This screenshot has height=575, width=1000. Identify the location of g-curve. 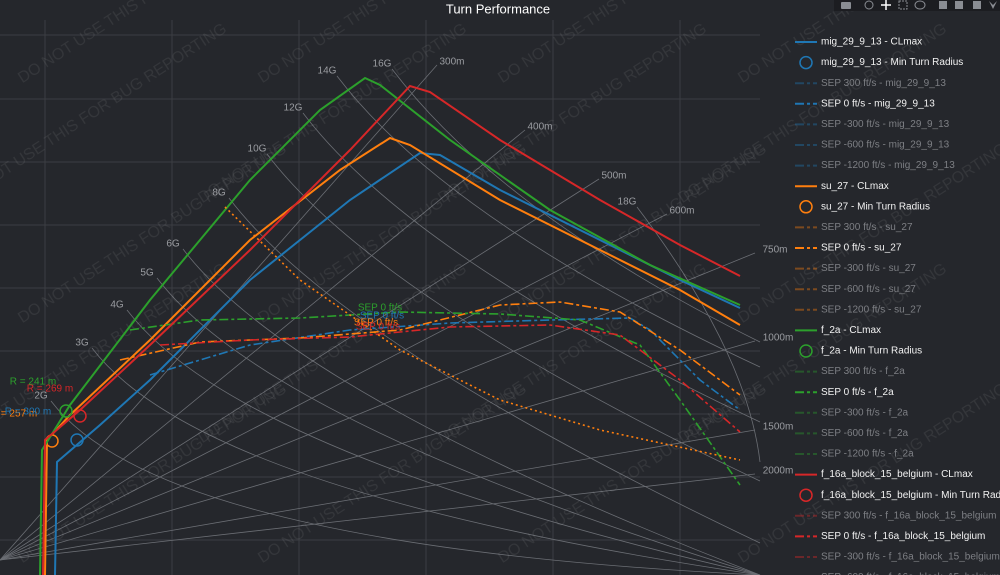
(698, 334).